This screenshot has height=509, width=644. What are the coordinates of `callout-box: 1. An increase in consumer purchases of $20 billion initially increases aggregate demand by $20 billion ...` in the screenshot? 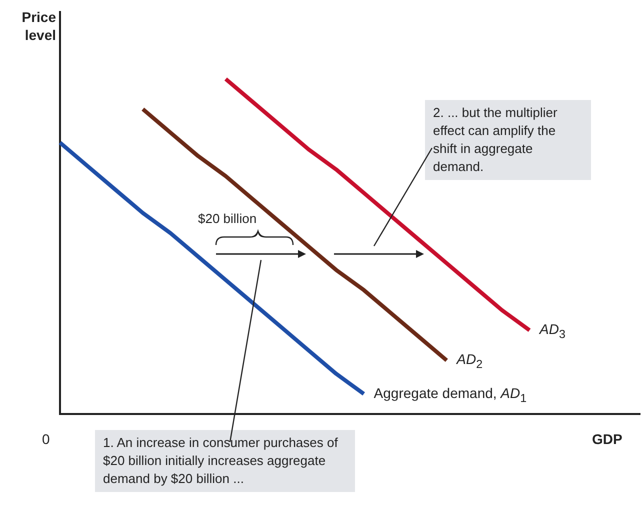 It's located at (225, 461).